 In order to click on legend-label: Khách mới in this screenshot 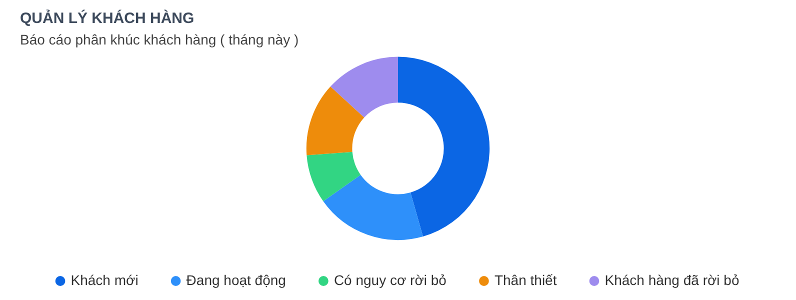, I will do `click(104, 280)`.